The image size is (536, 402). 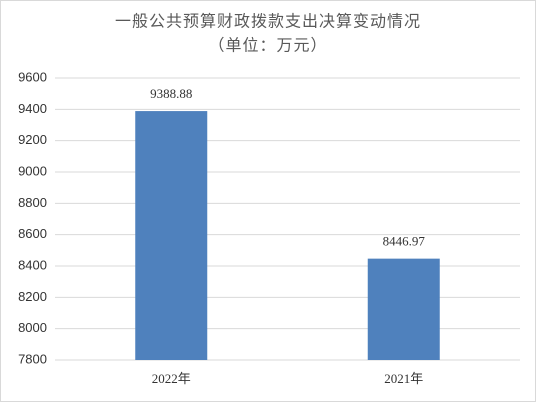 I want to click on chart-title: 一般公共预算财政拨款支出决算变动情况, so click(x=268, y=21).